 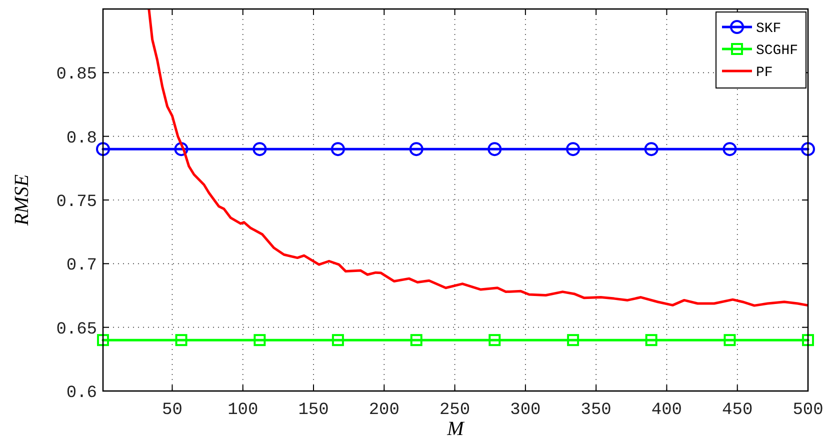 I want to click on x-tick-label: 500, so click(x=808, y=410).